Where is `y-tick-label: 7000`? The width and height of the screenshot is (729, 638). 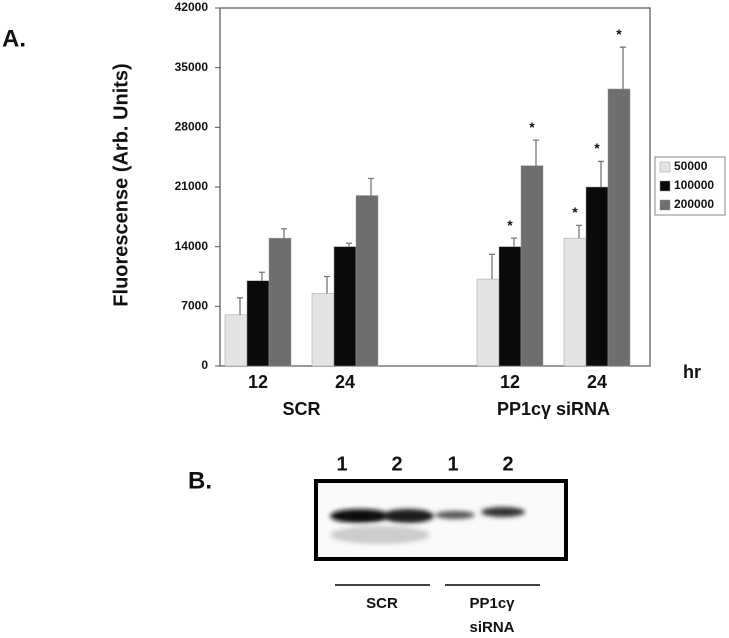 y-tick-label: 7000 is located at coordinates (194, 306).